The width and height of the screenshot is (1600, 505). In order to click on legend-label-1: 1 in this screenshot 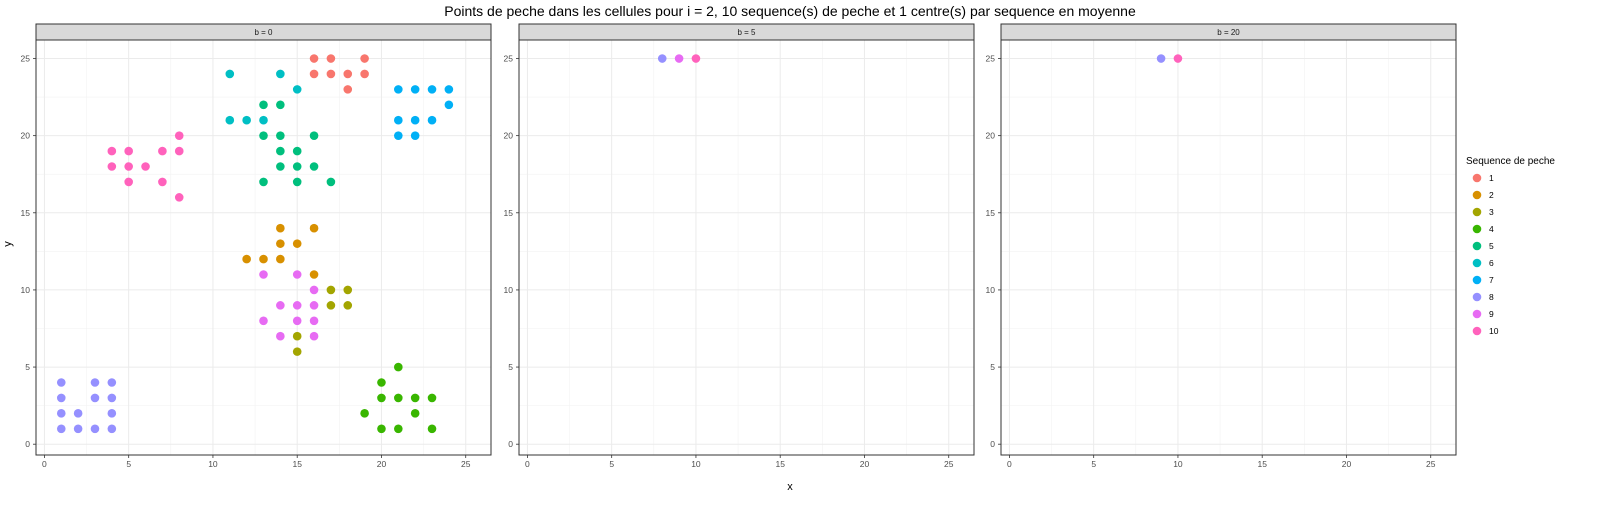, I will do `click(1491, 178)`.